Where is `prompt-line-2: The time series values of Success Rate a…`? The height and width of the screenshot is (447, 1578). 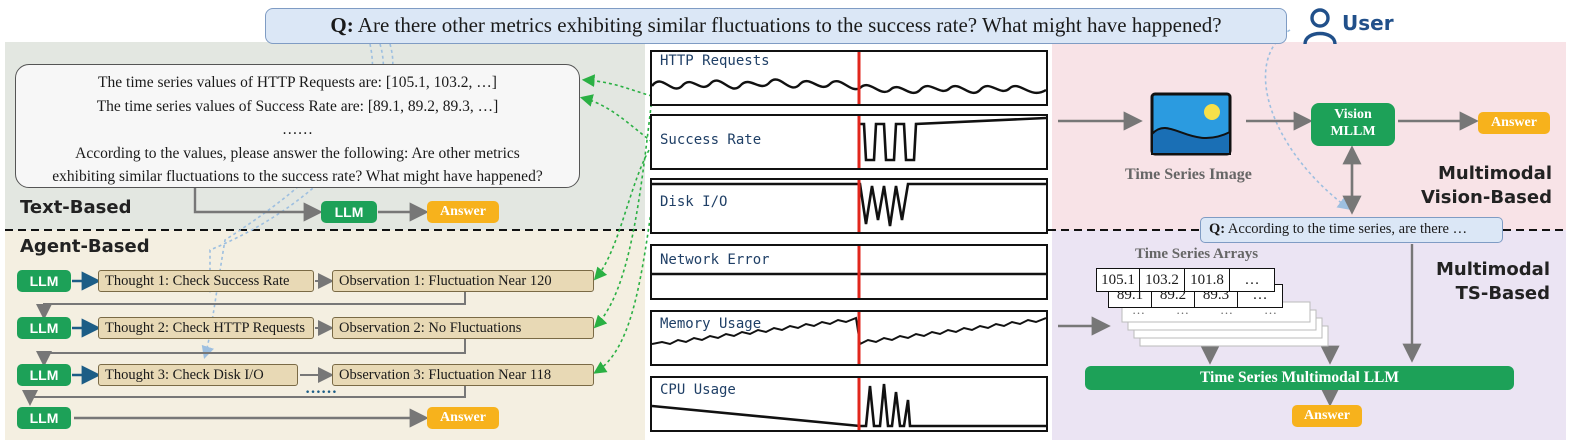
prompt-line-2: The time series values of Success Rate a… is located at coordinates (297, 106).